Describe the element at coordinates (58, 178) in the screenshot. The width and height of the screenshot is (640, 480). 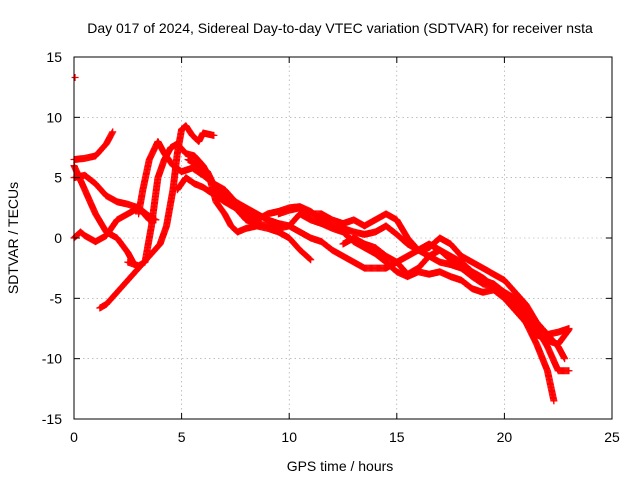
I see `y-tick-label: 5` at that location.